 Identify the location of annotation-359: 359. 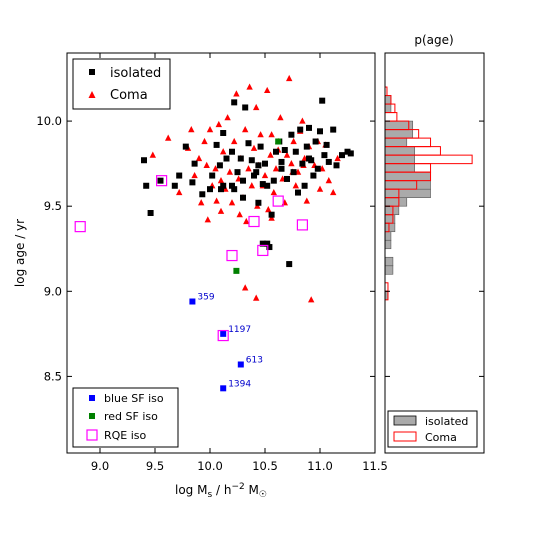
(205, 298).